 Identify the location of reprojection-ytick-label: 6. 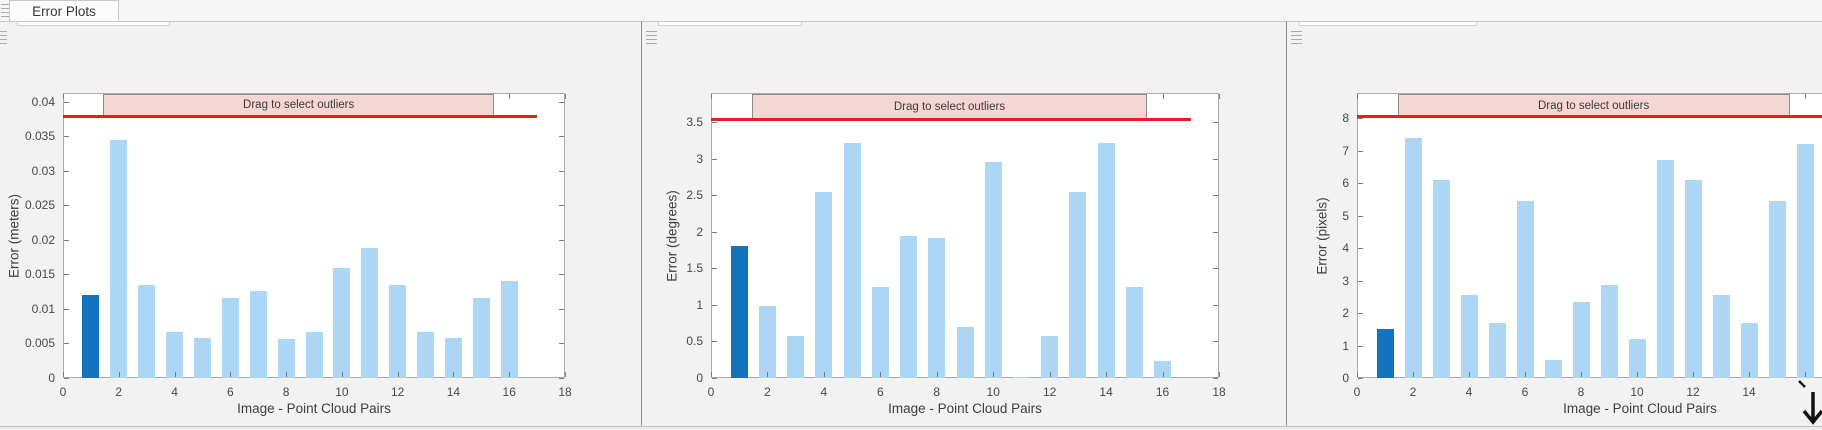
(1345, 183).